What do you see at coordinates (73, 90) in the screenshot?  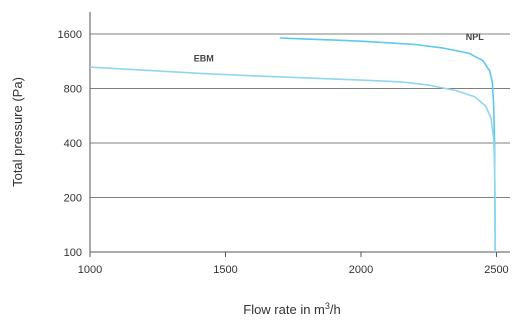 I see `y-tick-label-800: 800` at bounding box center [73, 90].